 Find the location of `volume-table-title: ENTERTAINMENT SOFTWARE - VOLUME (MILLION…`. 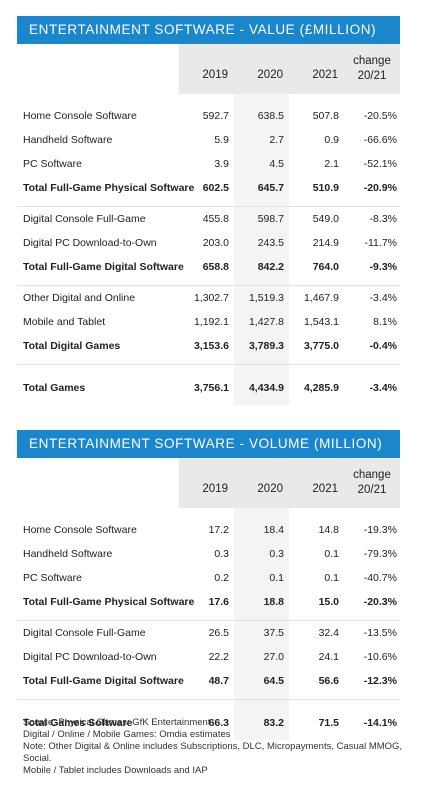

volume-table-title: ENTERTAINMENT SOFTWARE - VOLUME (MILLION… is located at coordinates (208, 444).